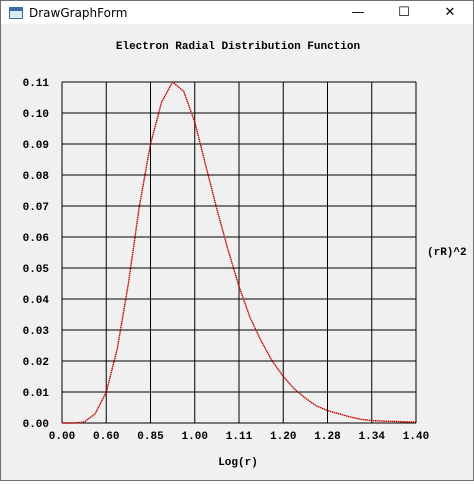 Image resolution: width=474 pixels, height=485 pixels. I want to click on y-tick-label: 0.00, so click(36, 425).